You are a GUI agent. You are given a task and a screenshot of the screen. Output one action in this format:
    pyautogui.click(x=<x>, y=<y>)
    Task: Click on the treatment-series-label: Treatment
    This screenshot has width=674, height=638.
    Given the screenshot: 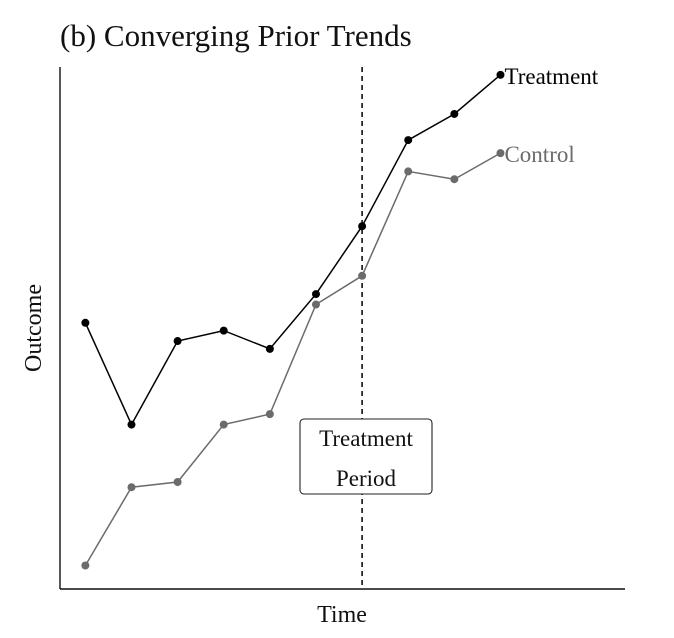 What is the action you would take?
    pyautogui.click(x=551, y=76)
    